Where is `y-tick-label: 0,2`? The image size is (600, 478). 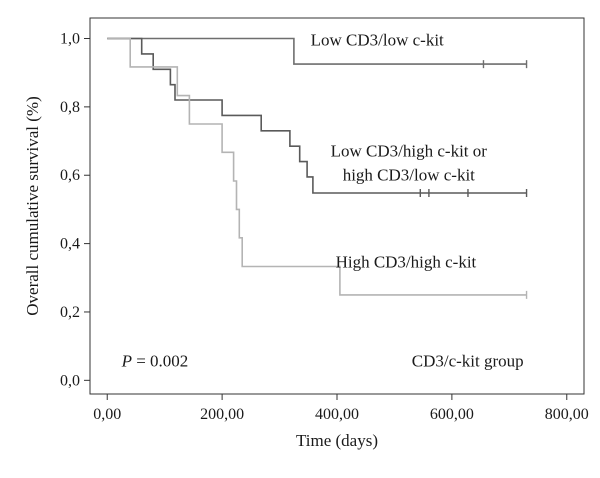
y-tick-label: 0,2 is located at coordinates (70, 312).